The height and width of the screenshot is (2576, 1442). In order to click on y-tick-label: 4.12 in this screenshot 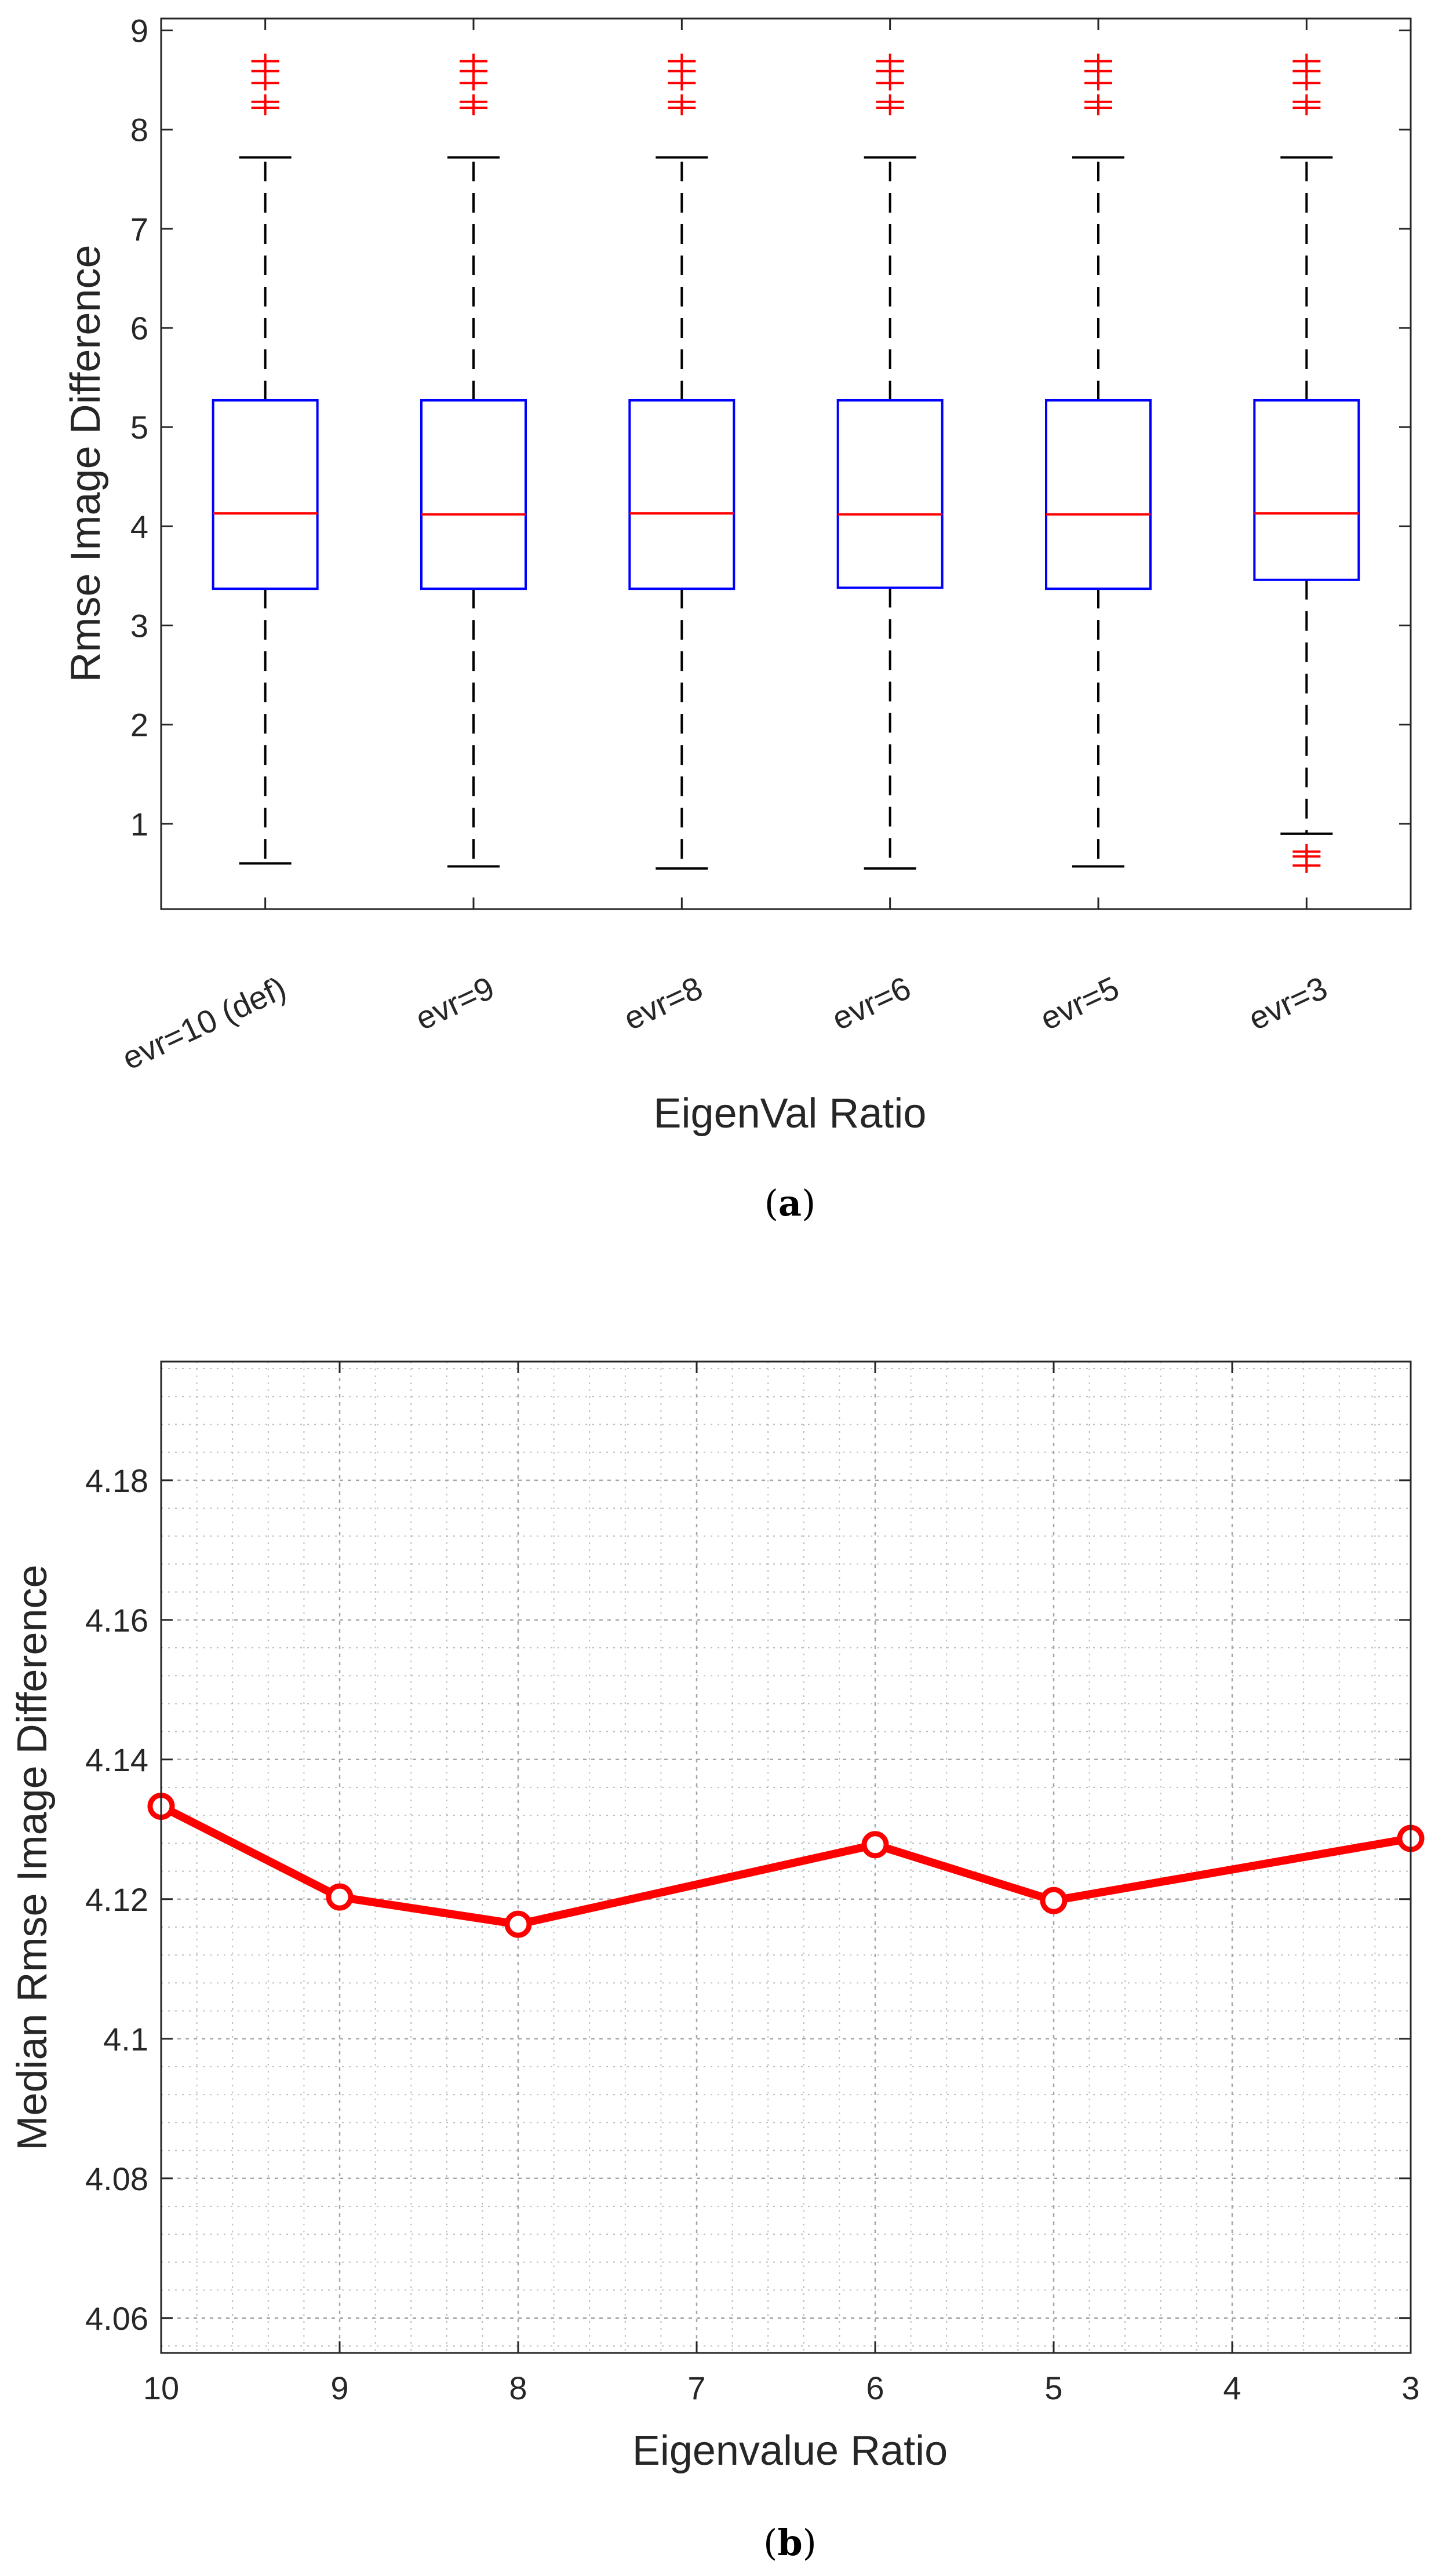, I will do `click(116, 1899)`.